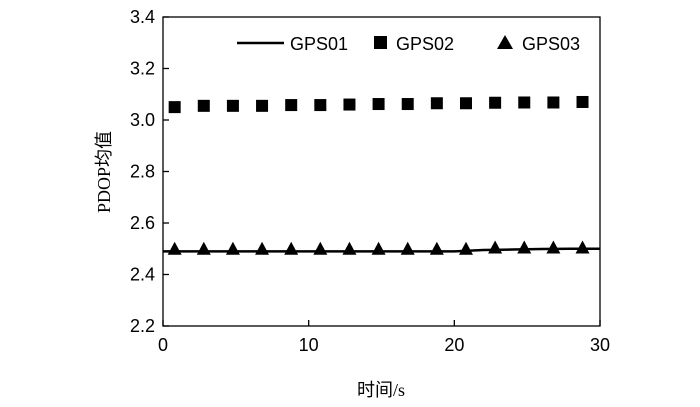  I want to click on legend: GPS01 GPS02 GPS03, so click(408, 44).